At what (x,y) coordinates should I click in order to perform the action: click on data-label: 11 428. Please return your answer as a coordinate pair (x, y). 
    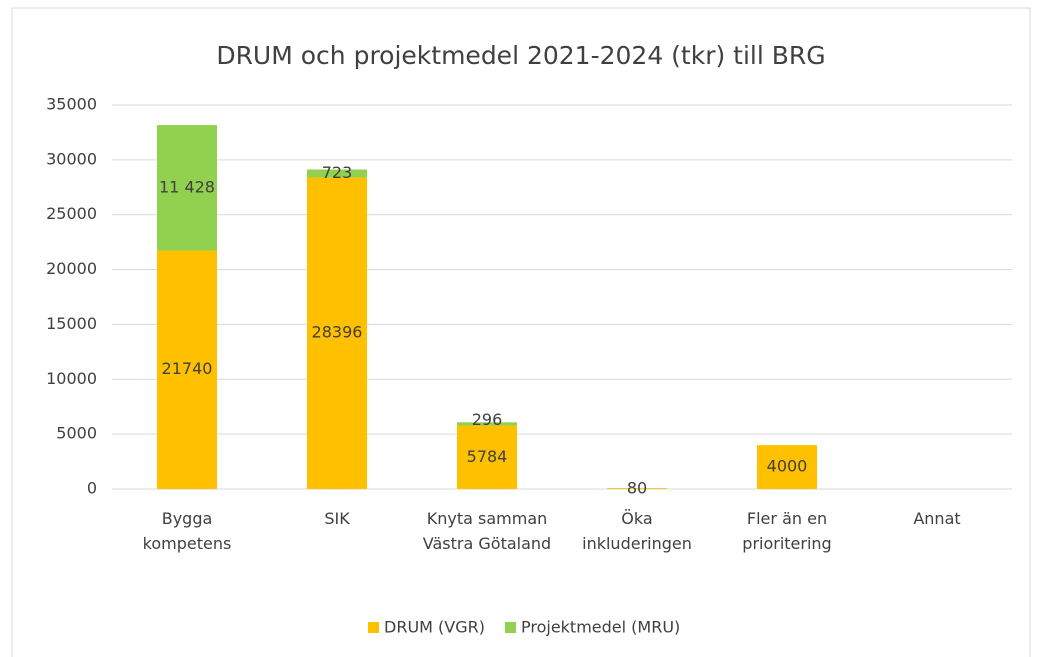
    Looking at the image, I should click on (187, 186).